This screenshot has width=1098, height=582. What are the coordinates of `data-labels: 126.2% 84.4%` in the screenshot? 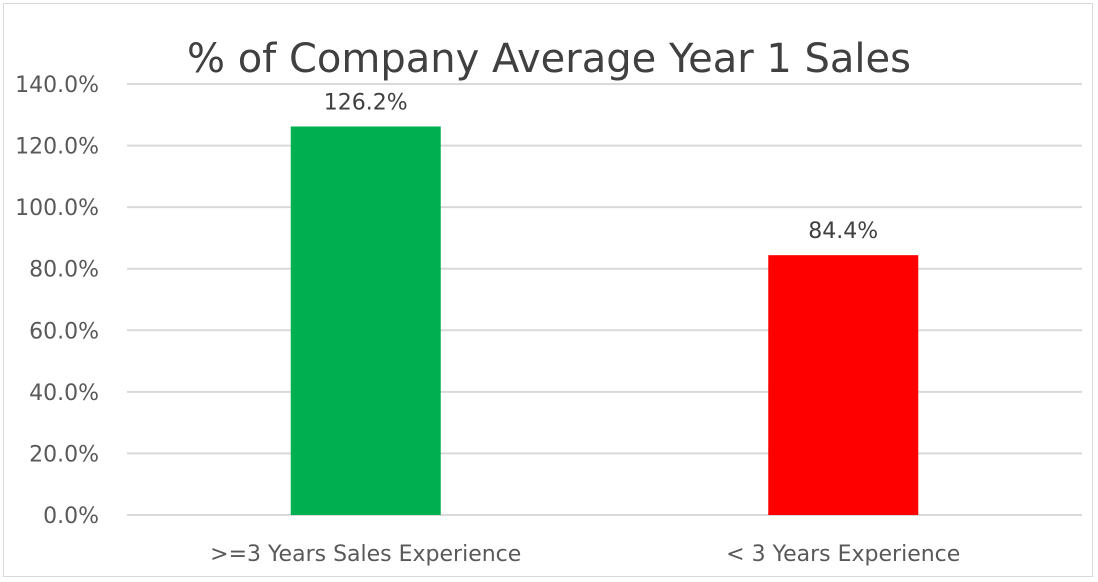 It's located at (601, 167).